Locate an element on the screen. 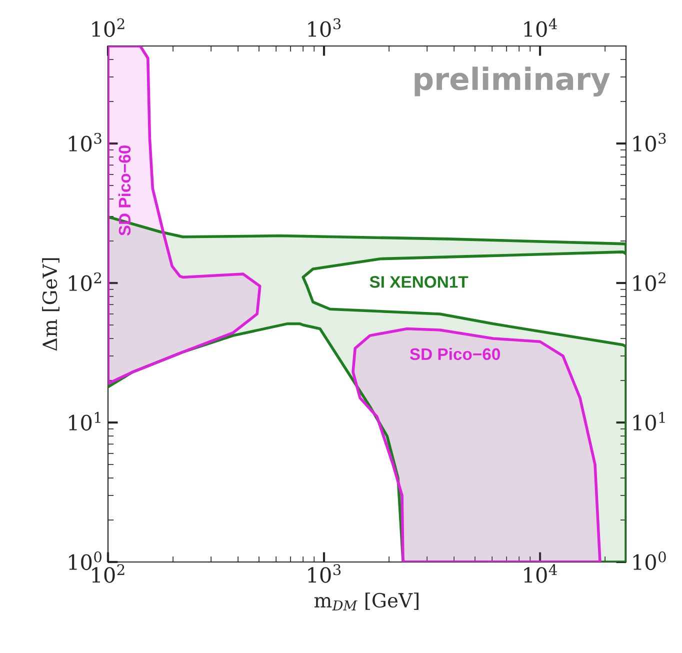 The width and height of the screenshot is (682, 653). annotation: preliminary is located at coordinates (512, 81).